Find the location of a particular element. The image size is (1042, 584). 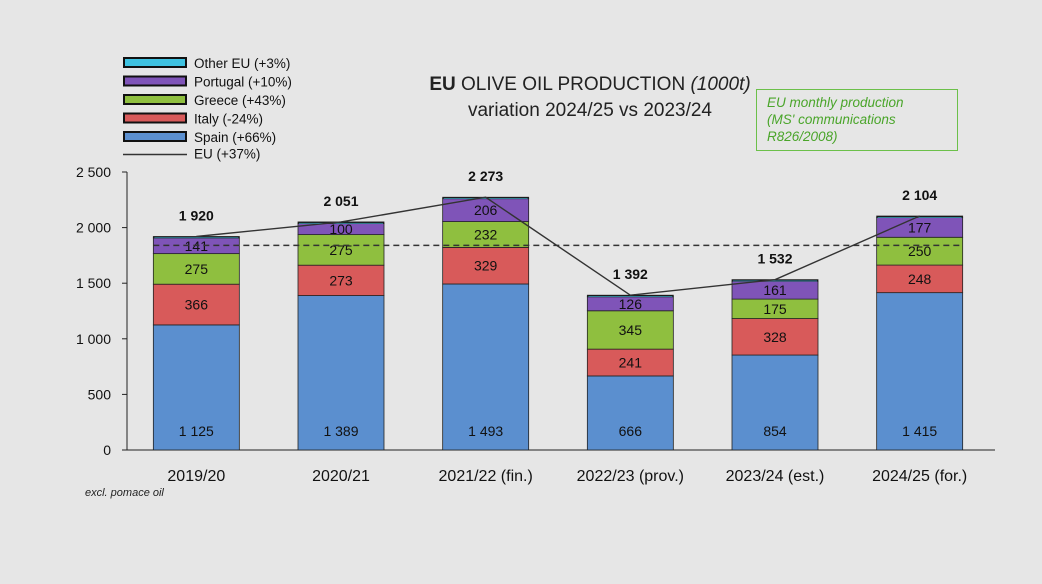

bar-total-label: 1 920 is located at coordinates (196, 215).